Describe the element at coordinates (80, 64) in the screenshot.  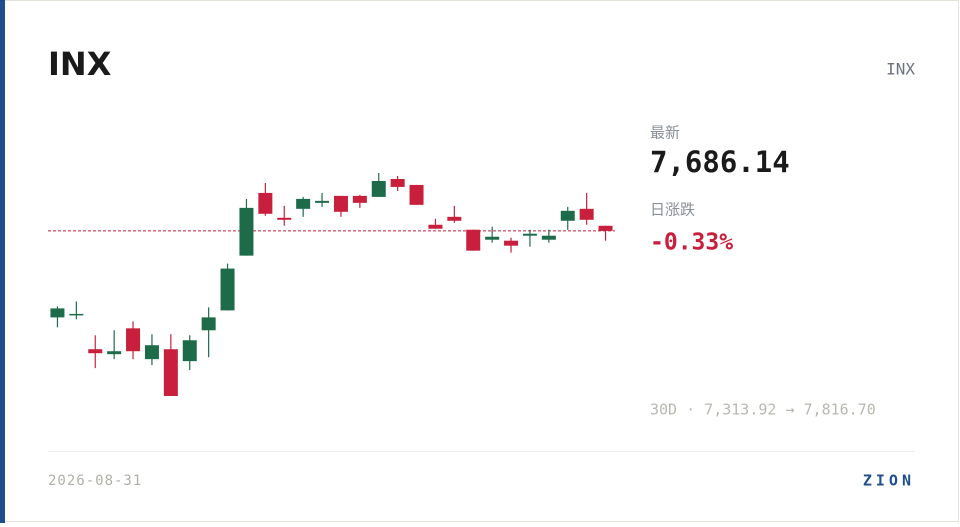
I see `title: INX` at that location.